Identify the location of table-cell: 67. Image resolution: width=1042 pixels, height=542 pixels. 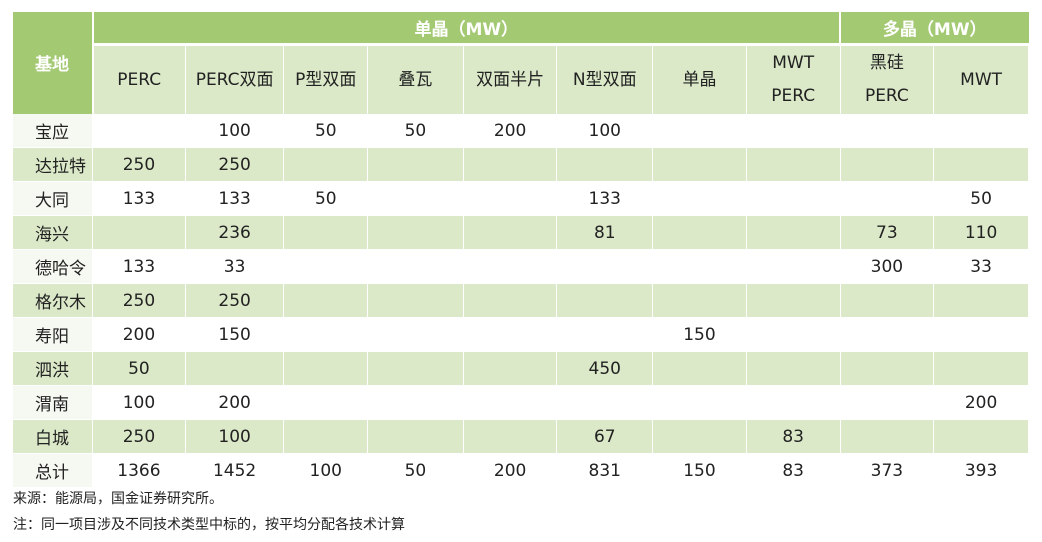
(605, 436).